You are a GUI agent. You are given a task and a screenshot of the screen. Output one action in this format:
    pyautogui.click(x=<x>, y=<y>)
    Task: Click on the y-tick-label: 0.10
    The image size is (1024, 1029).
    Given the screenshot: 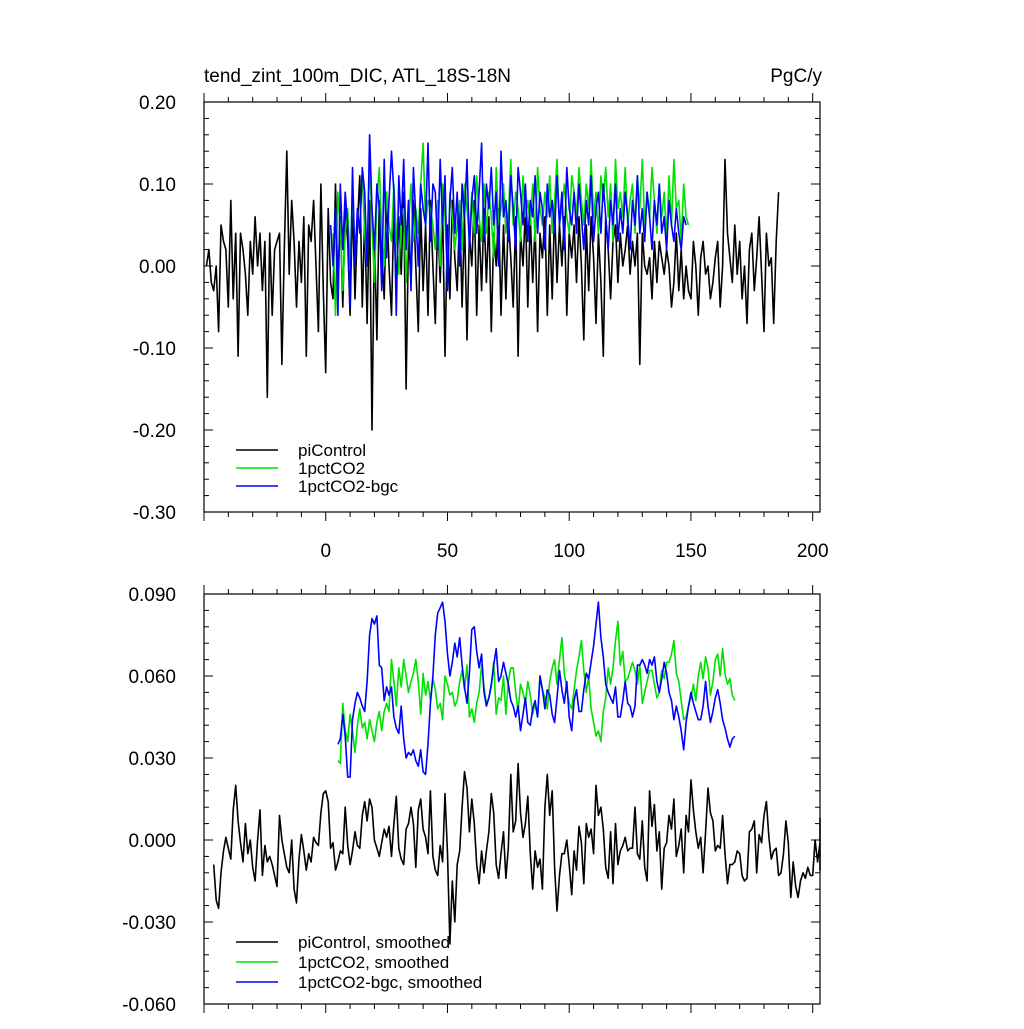 What is the action you would take?
    pyautogui.click(x=157, y=185)
    